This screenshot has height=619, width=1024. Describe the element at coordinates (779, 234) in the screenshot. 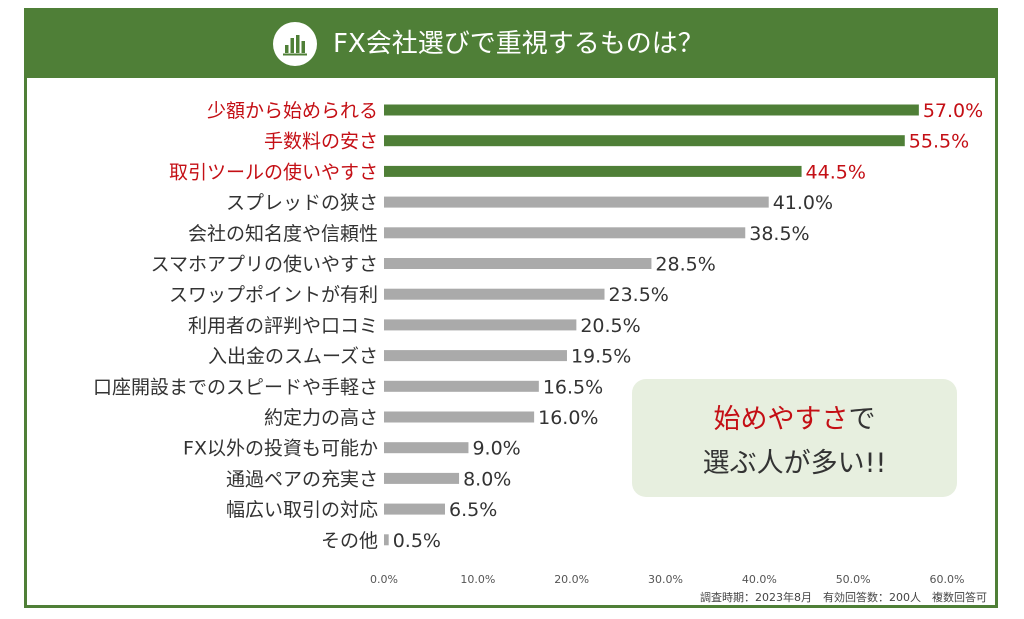

I see `value-label: 38.5%` at that location.